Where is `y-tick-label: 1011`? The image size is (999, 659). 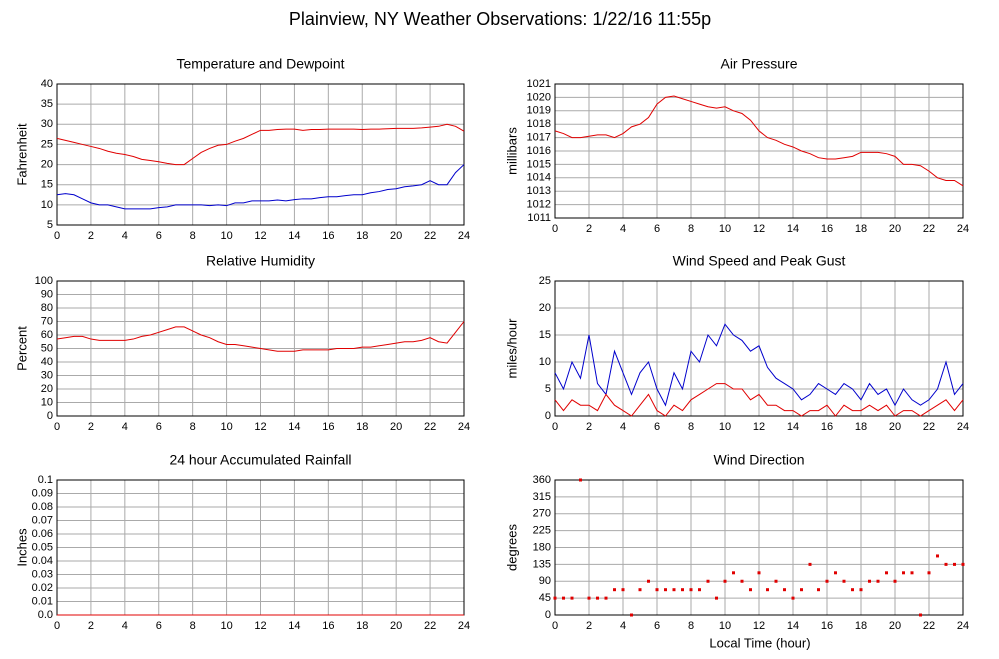
y-tick-label: 1011 is located at coordinates (539, 218).